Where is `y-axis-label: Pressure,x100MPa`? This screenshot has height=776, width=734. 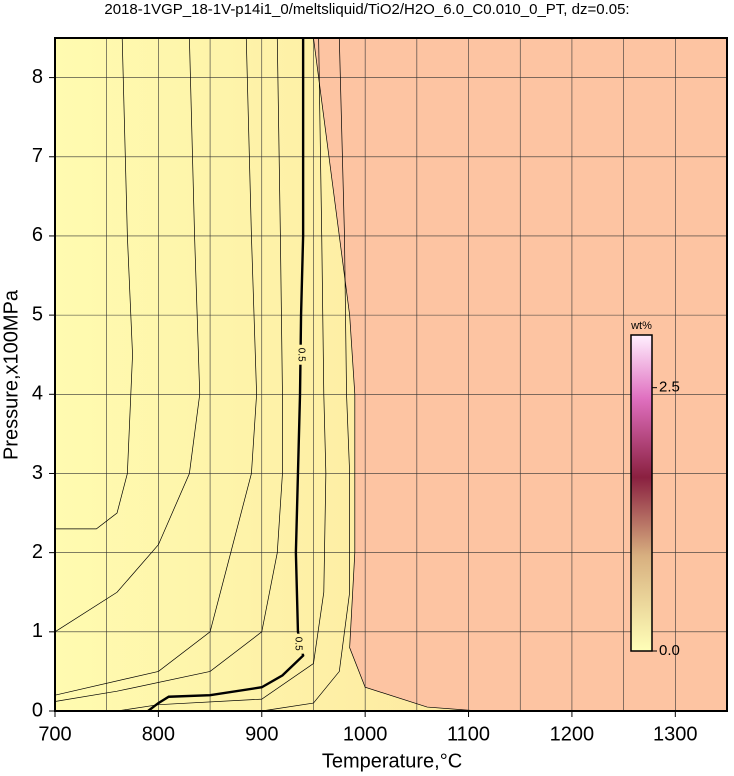 y-axis-label: Pressure,x100MPa is located at coordinates (11, 374).